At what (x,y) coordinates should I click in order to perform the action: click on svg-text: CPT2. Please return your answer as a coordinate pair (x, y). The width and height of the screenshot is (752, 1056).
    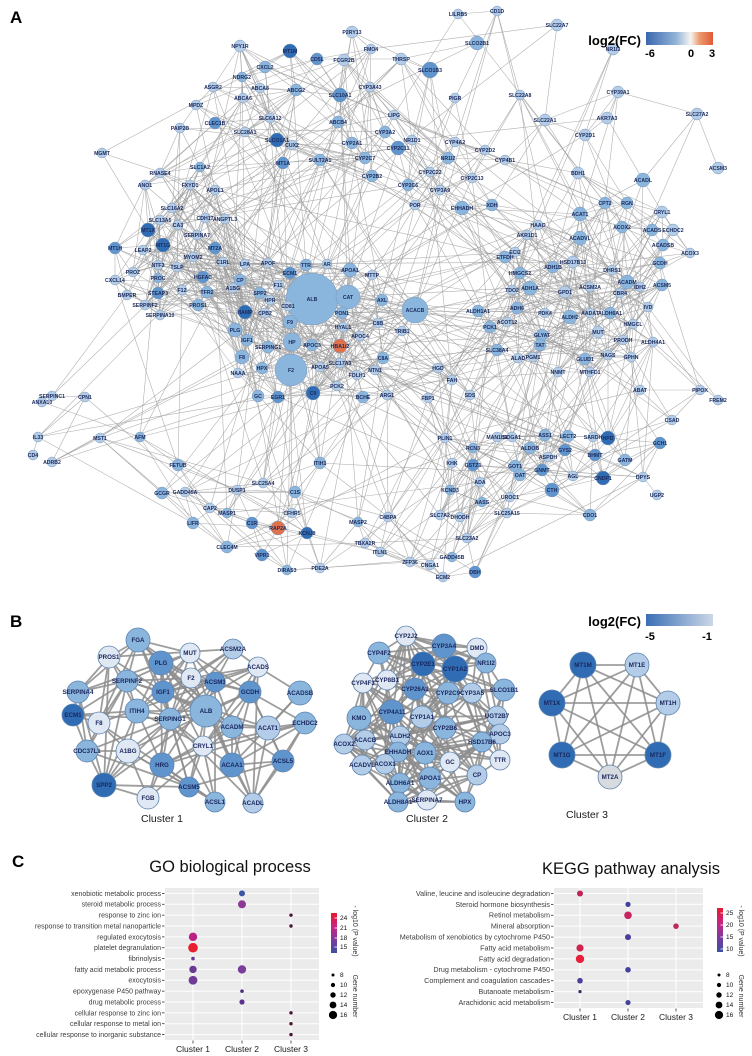
    Looking at the image, I should click on (604, 204).